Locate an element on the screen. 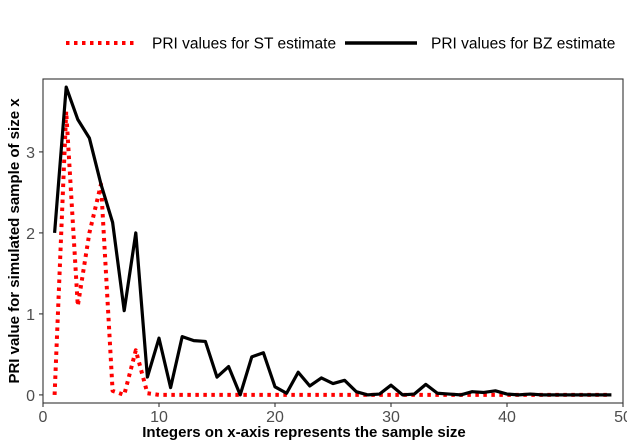 Image resolution: width=627 pixels, height=443 pixels. y-tick-label: 1 is located at coordinates (30, 315).